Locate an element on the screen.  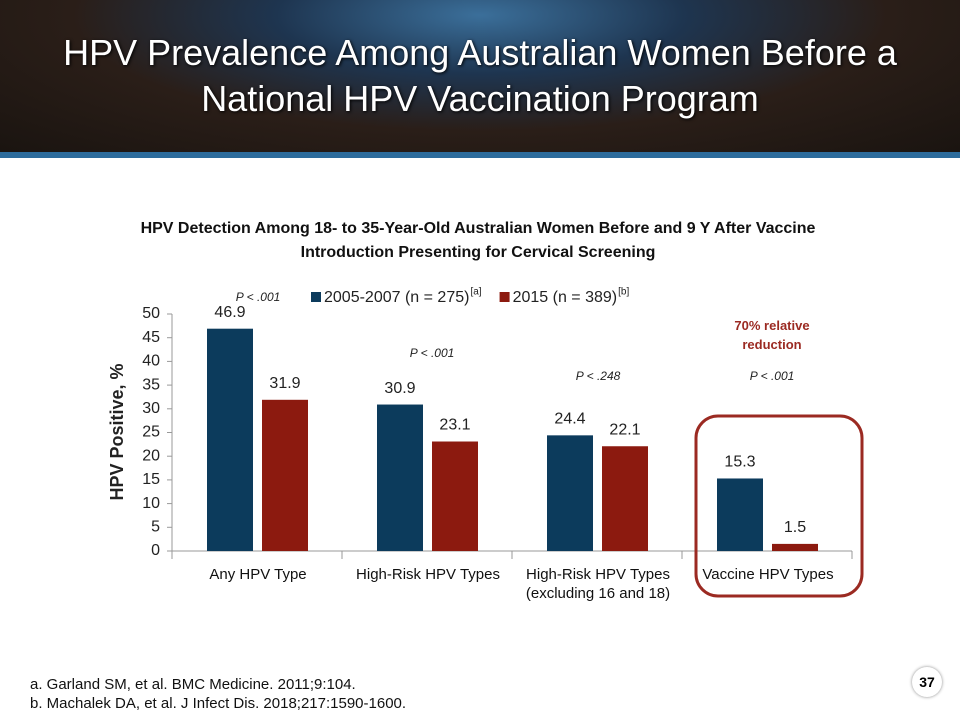
y-tick-label: 35 is located at coordinates (151, 384).